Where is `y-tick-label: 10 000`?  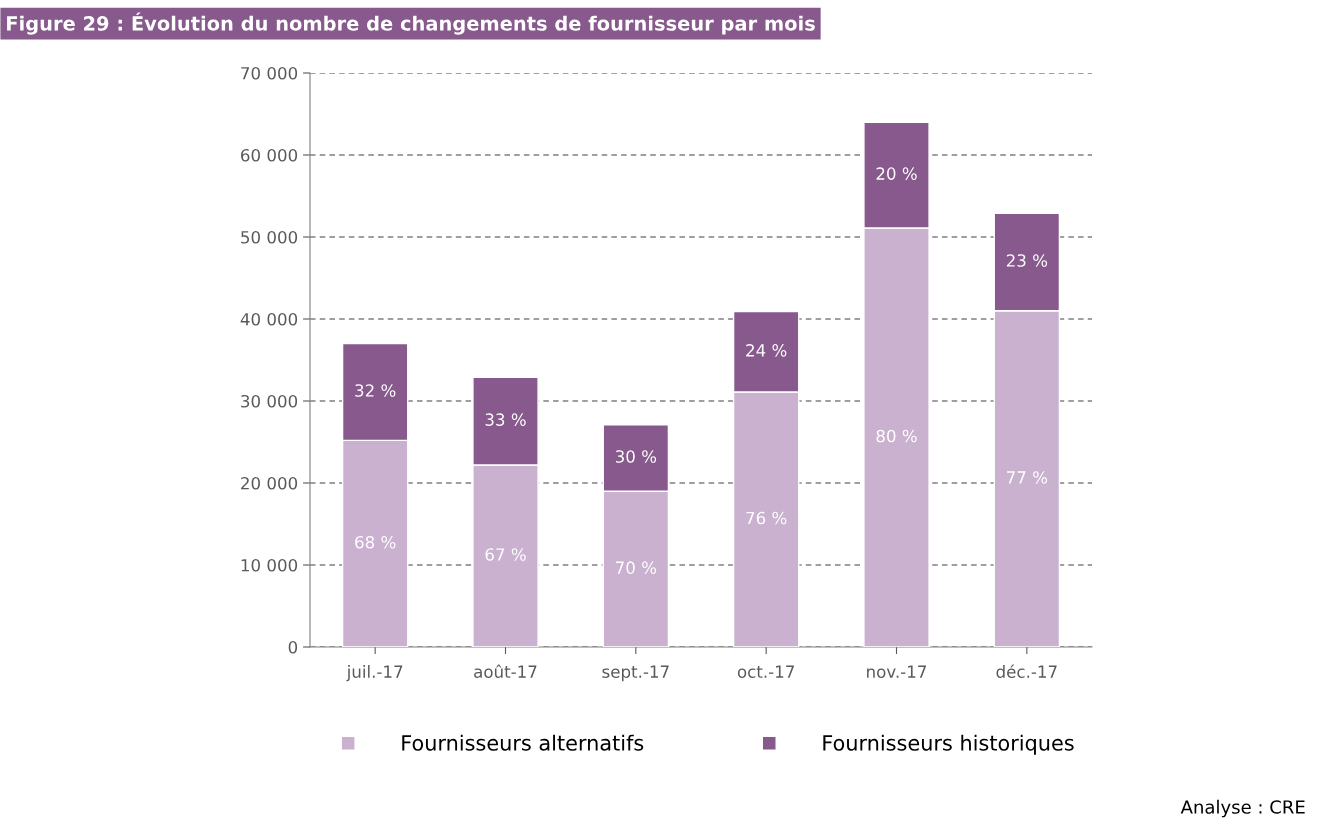 y-tick-label: 10 000 is located at coordinates (269, 565).